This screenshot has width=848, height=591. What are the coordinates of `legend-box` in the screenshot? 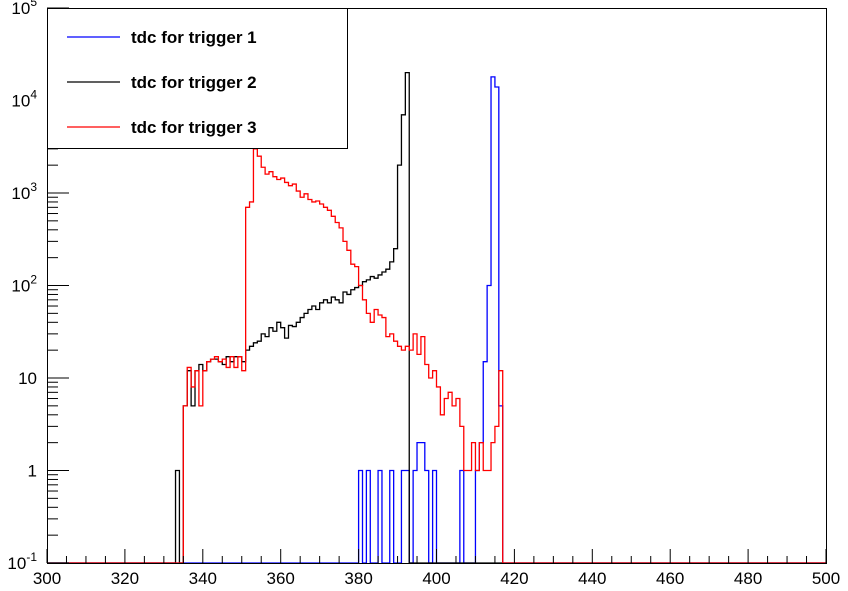 It's located at (197, 78).